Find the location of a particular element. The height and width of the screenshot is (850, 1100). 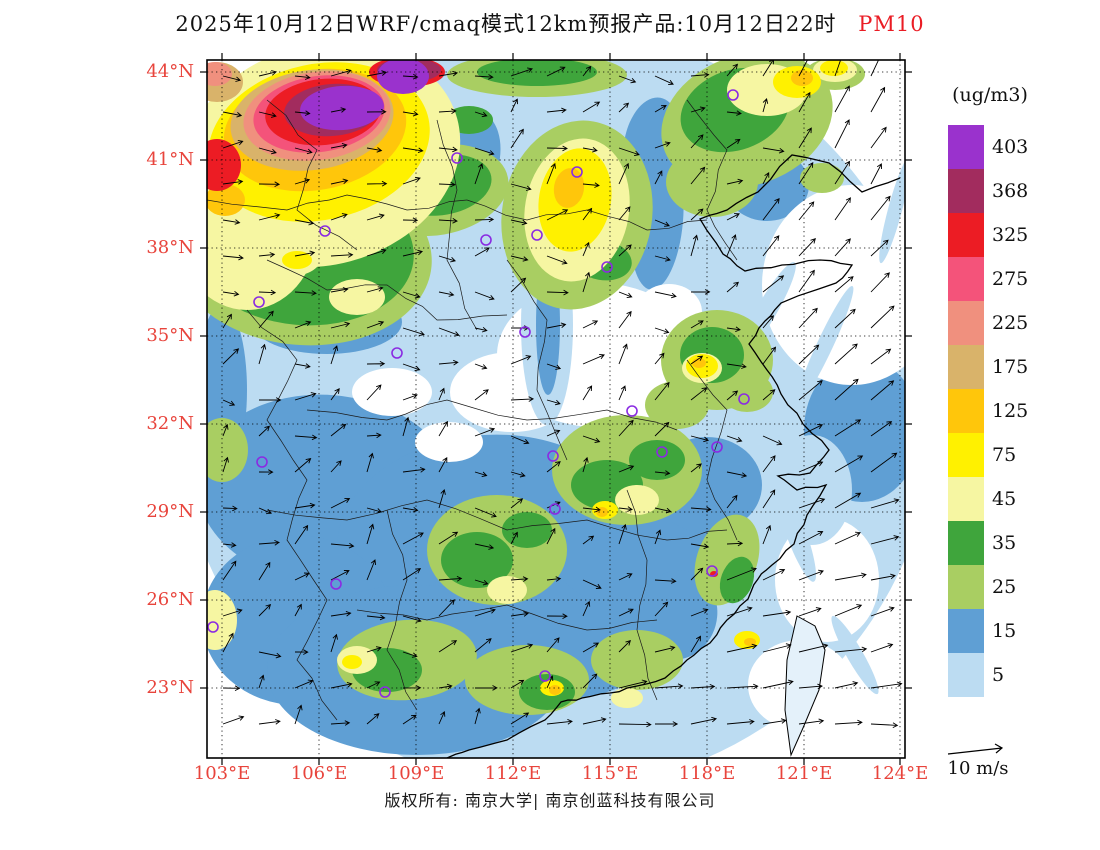

plot-title-text: 2025年10月12日WRF/cmaq模式12km预报产品:10月12日22时 is located at coordinates (506, 24).